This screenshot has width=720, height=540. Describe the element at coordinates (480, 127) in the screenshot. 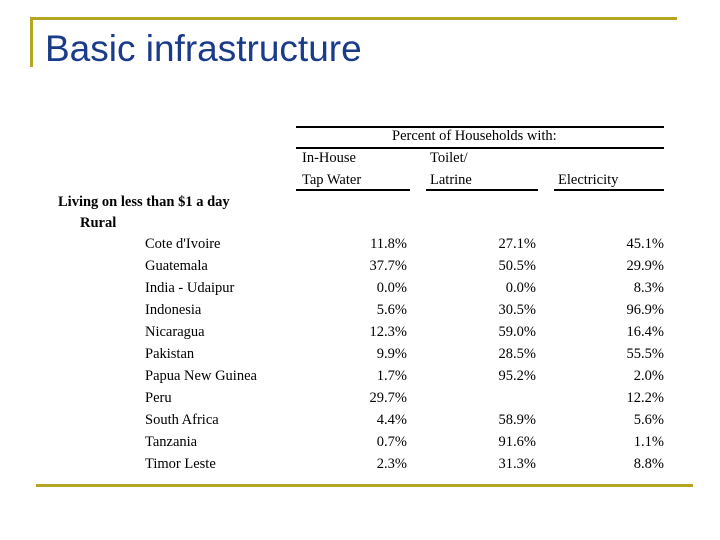

I see `header-top-rule` at that location.